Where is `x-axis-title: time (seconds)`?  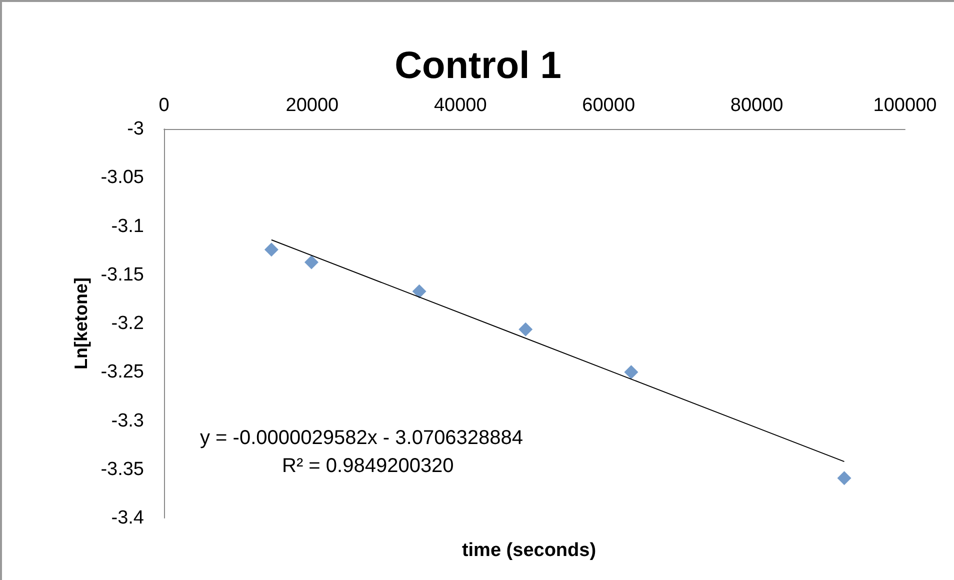 x-axis-title: time (seconds) is located at coordinates (529, 550).